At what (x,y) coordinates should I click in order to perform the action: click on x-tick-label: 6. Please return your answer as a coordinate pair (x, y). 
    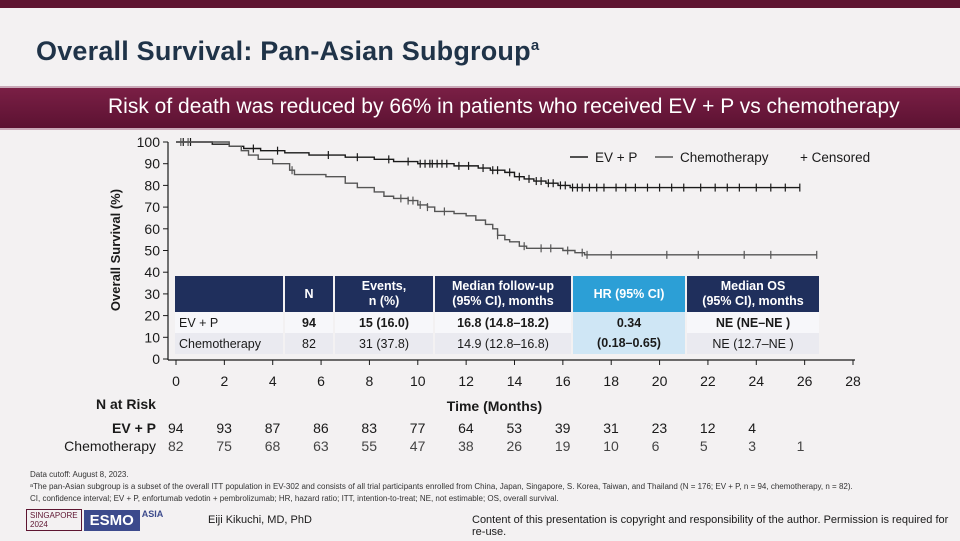
    Looking at the image, I should click on (321, 381).